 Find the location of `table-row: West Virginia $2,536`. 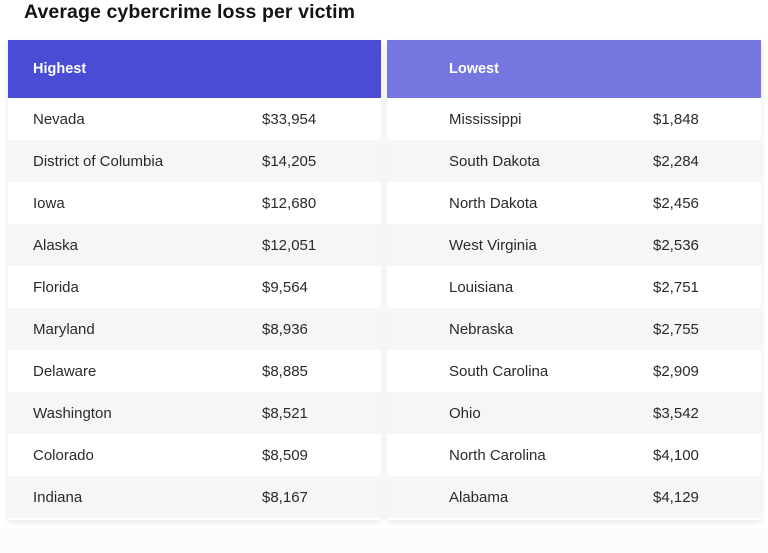

table-row: West Virginia $2,536 is located at coordinates (574, 245).